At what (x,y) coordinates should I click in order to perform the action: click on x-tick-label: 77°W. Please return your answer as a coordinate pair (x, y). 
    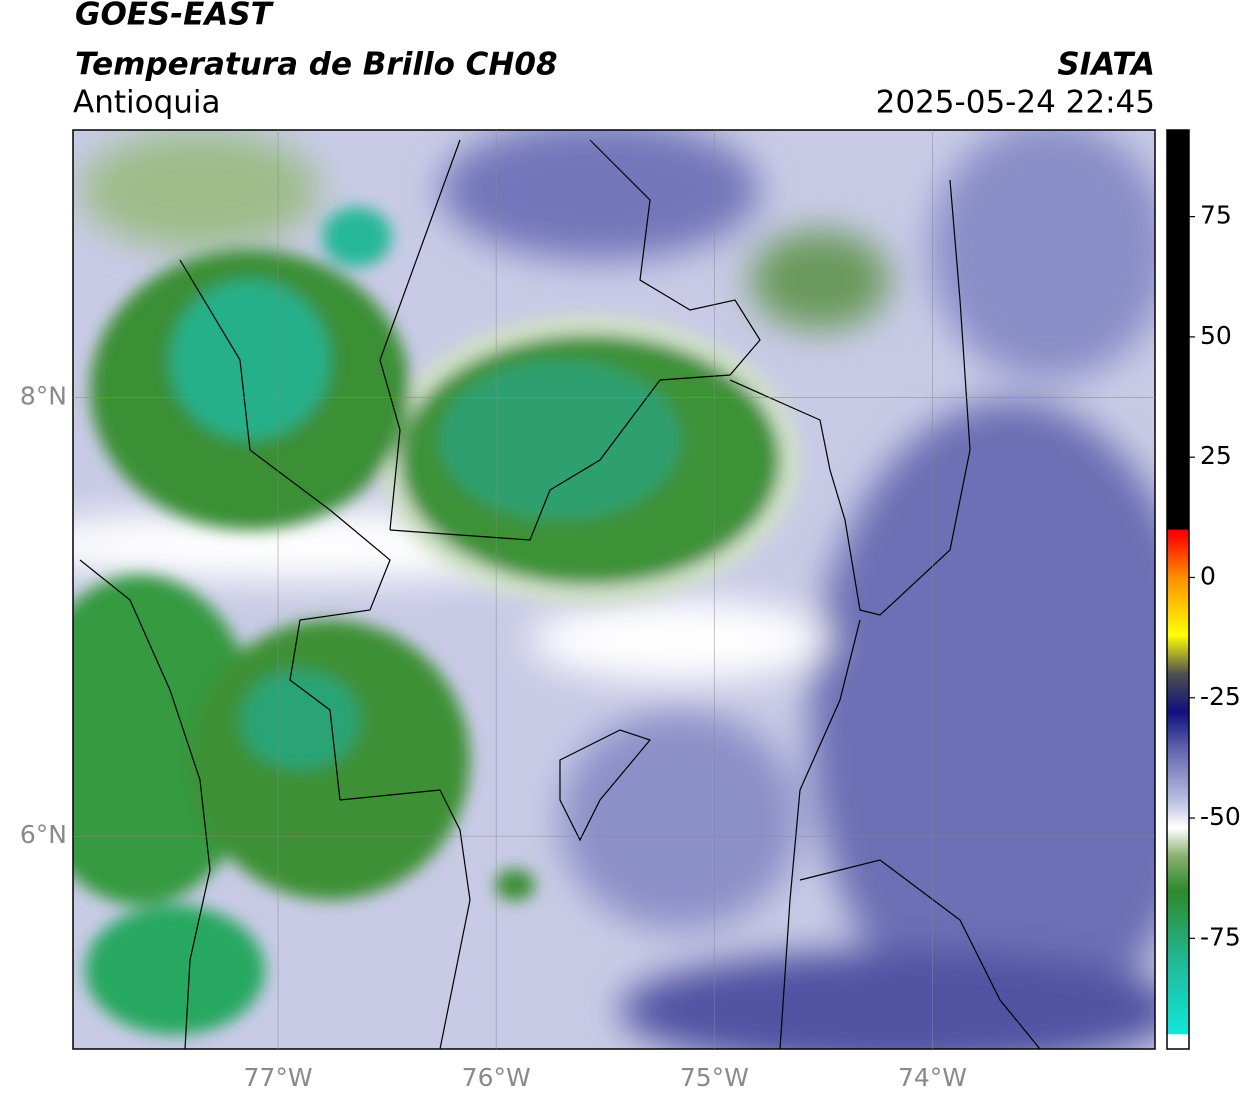
    Looking at the image, I should click on (278, 1077).